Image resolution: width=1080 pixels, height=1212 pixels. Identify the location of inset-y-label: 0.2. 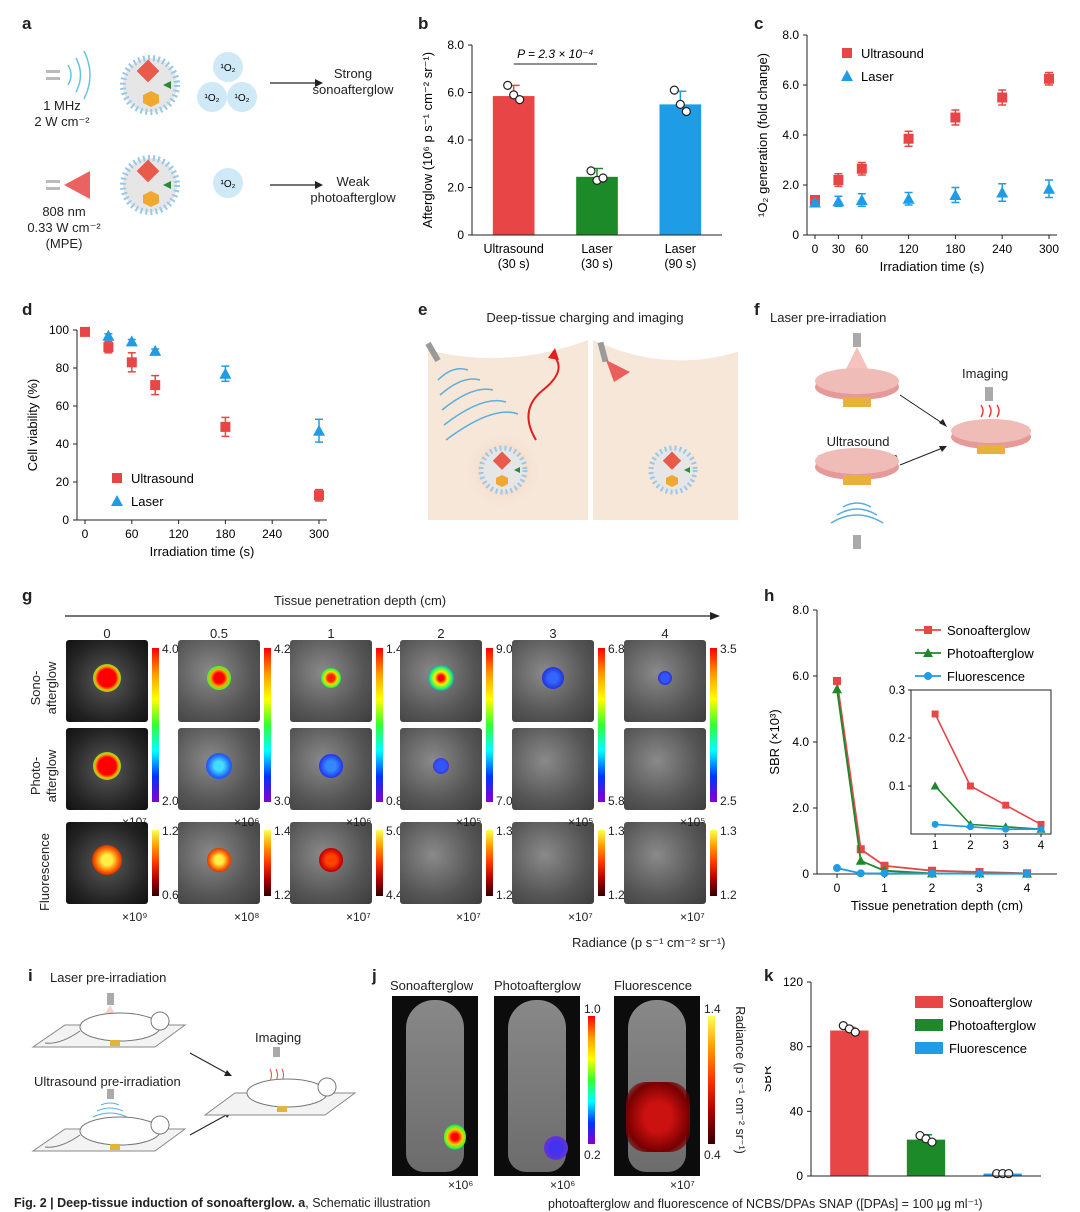
(897, 739).